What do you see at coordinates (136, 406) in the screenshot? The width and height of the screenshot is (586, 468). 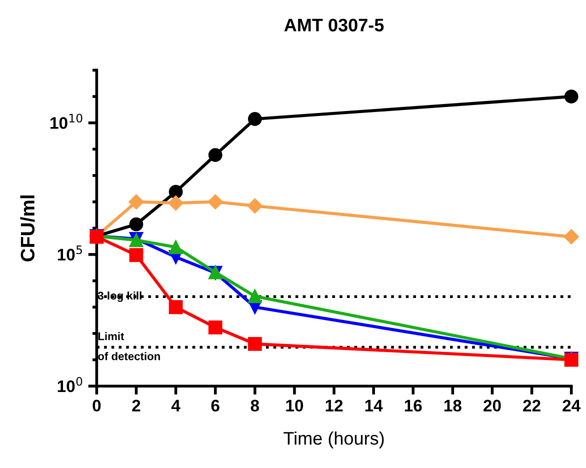 I see `x-tick-label: 2` at bounding box center [136, 406].